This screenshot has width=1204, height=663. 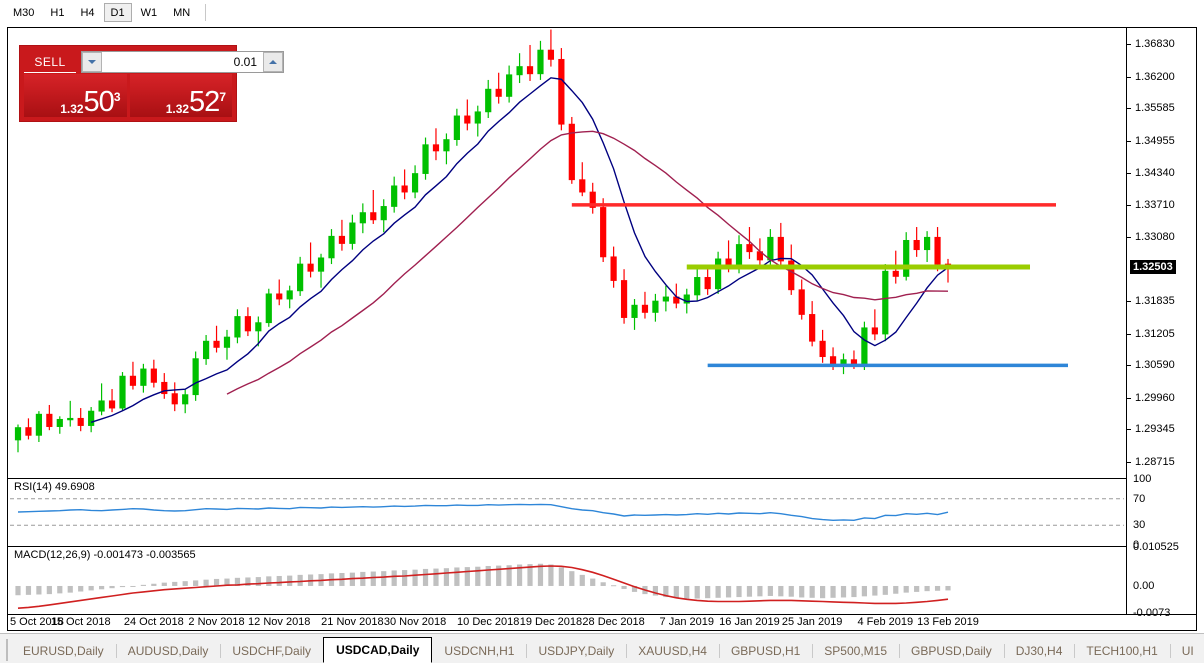 I want to click on rsi-chart-svg, so click(x=567, y=512).